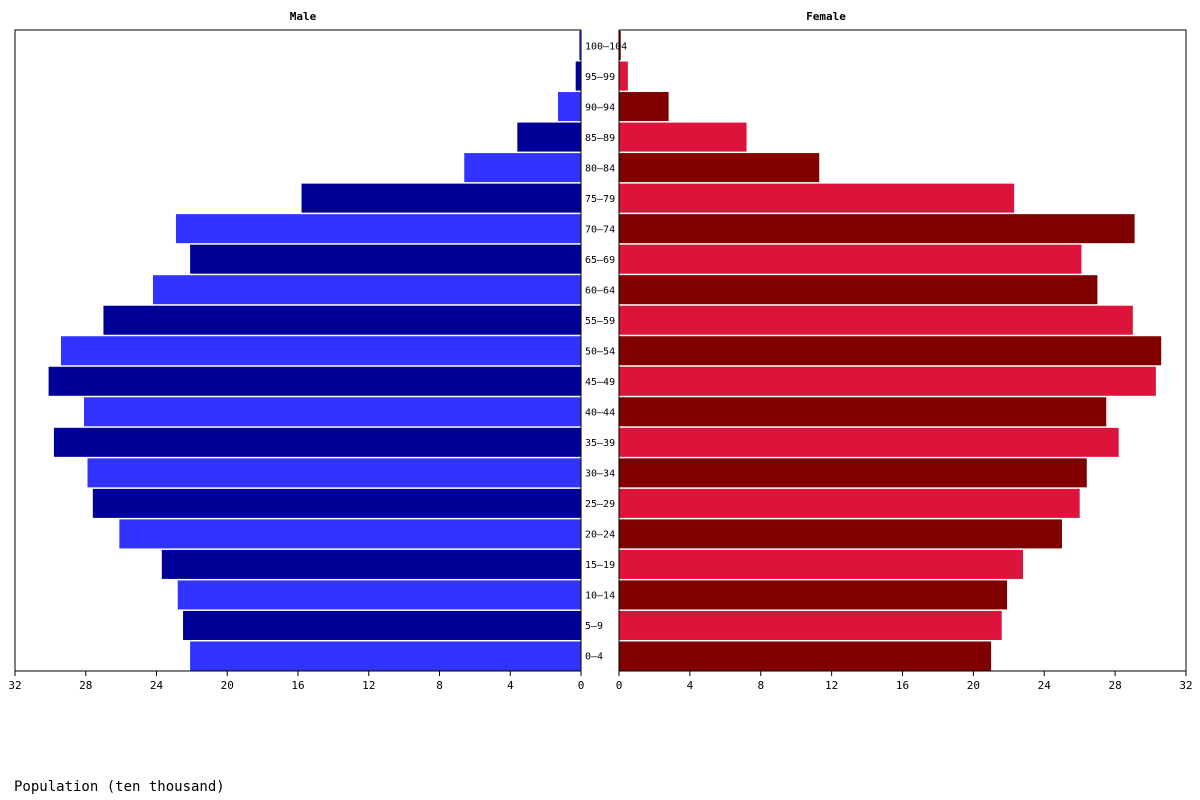 The width and height of the screenshot is (1200, 800). What do you see at coordinates (581, 685) in the screenshot?
I see `male-tick-label-0: 0` at bounding box center [581, 685].